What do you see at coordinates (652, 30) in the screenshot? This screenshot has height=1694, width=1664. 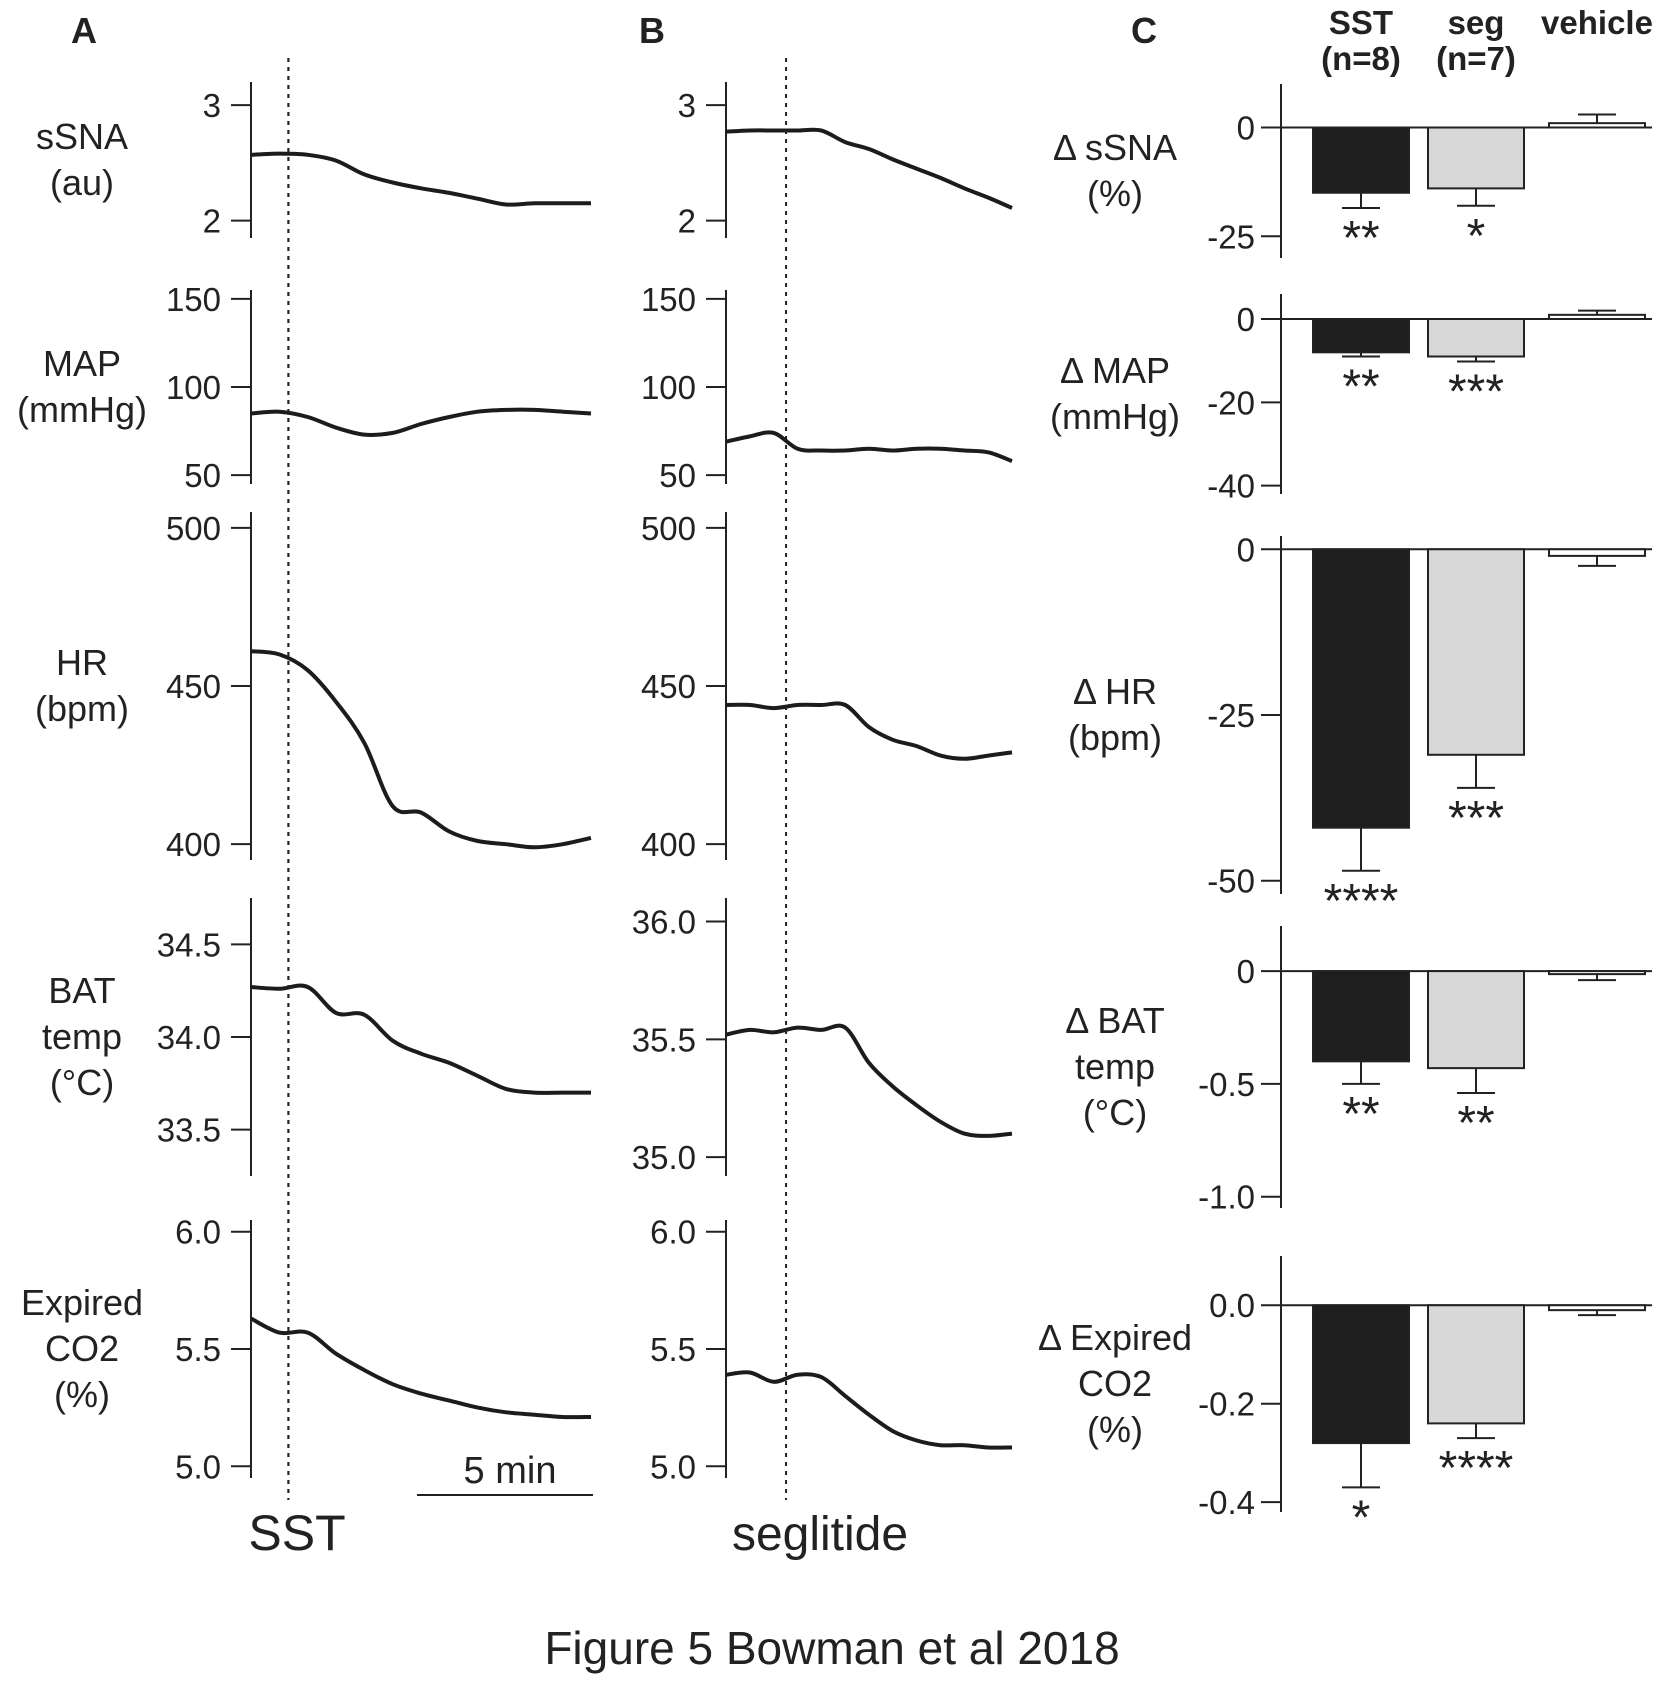 I see `panel-label-b: B` at bounding box center [652, 30].